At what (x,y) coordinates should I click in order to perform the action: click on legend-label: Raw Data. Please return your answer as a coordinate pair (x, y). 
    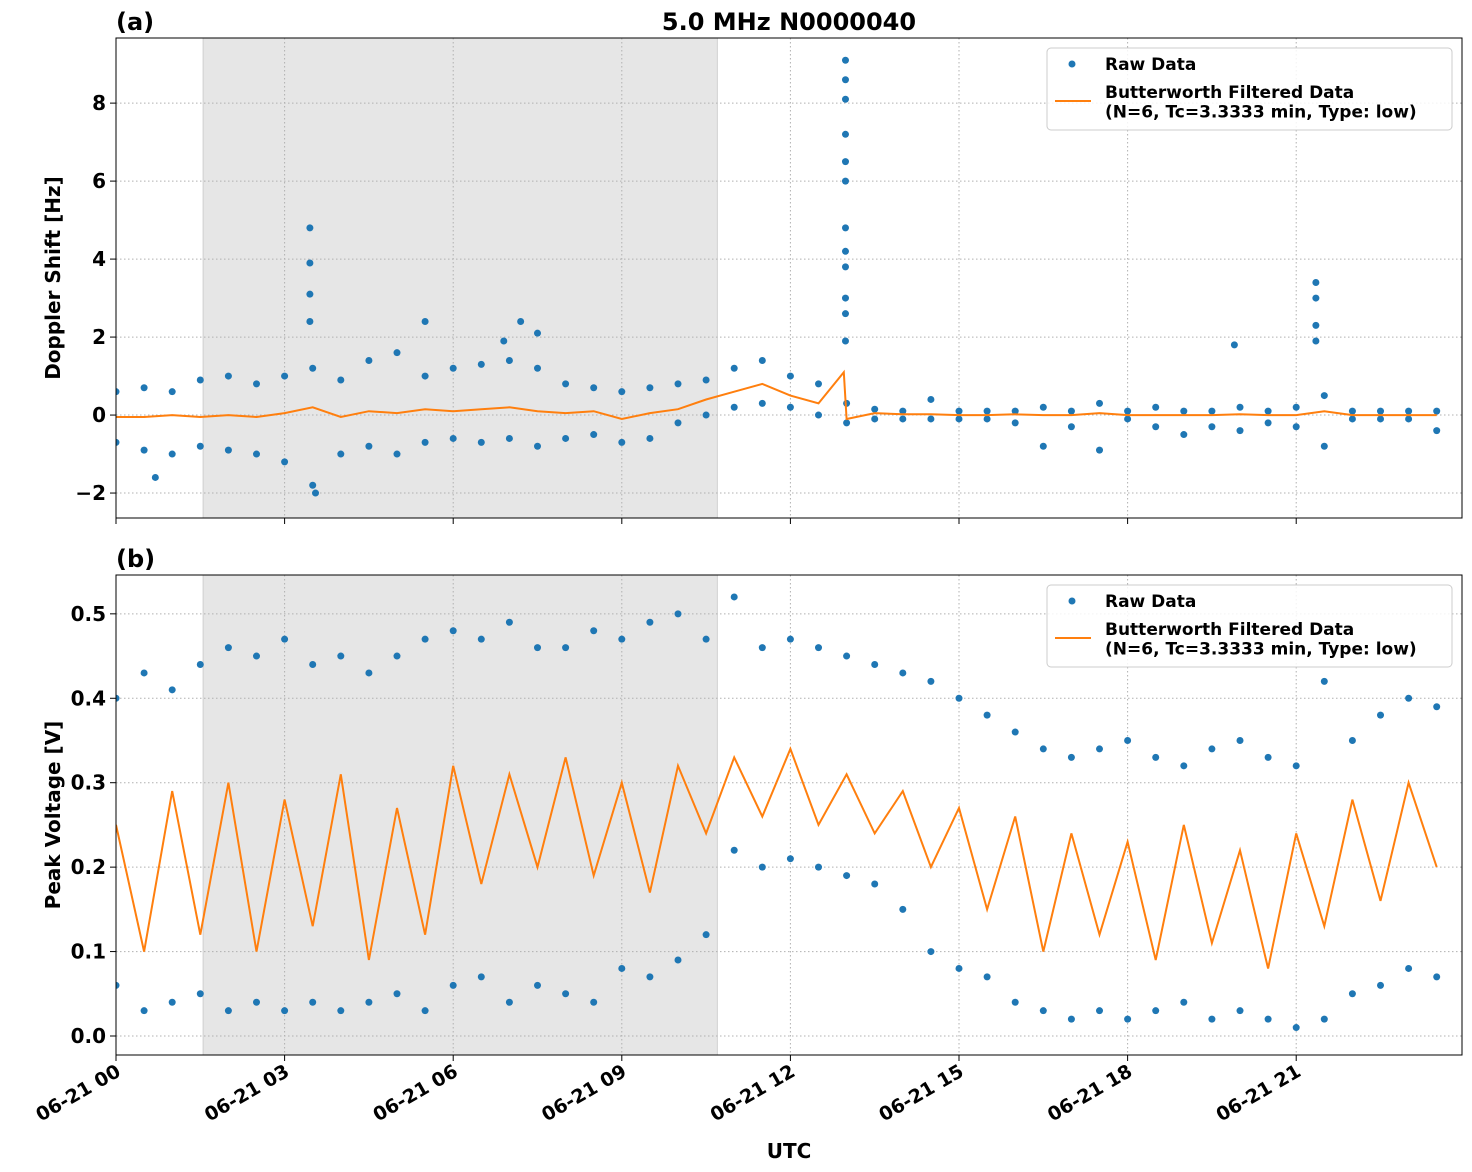
    Looking at the image, I should click on (1150, 65).